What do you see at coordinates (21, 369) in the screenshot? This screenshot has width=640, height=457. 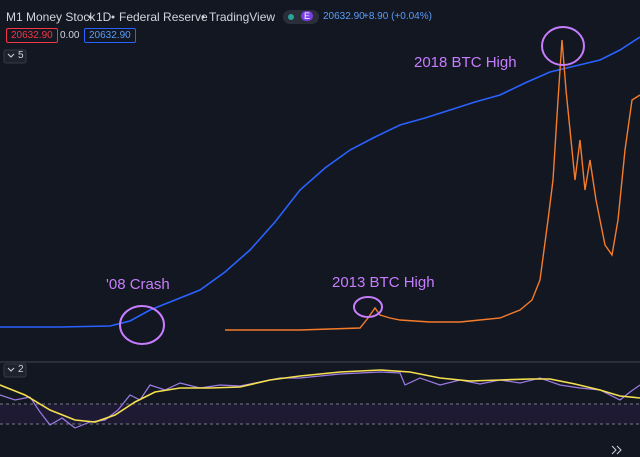 I see `toggle-lower-count: 2` at bounding box center [21, 369].